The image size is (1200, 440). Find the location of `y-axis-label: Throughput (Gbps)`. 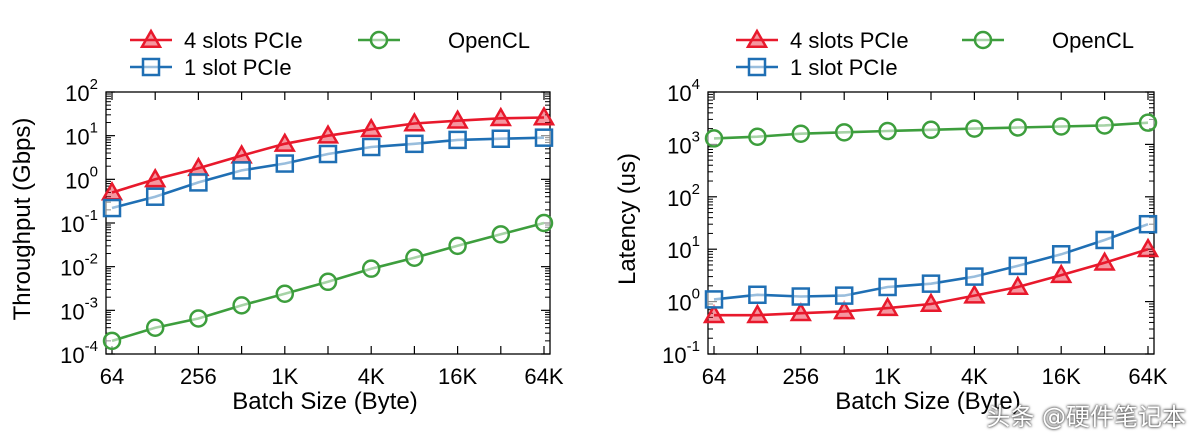

y-axis-label: Throughput (Gbps) is located at coordinates (22, 219).